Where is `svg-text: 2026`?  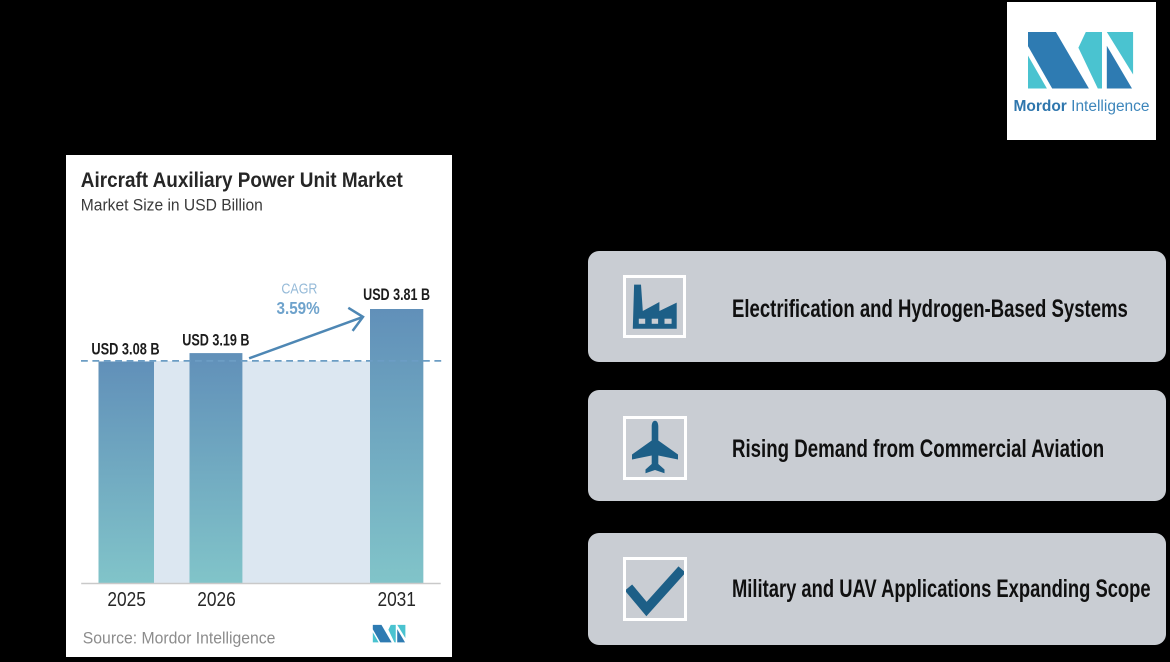 svg-text: 2026 is located at coordinates (216, 600).